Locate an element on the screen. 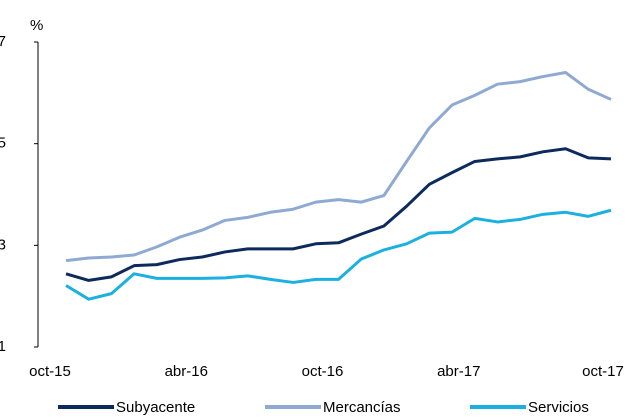 The image size is (637, 417). x-tick-label: abr-17 is located at coordinates (458, 371).